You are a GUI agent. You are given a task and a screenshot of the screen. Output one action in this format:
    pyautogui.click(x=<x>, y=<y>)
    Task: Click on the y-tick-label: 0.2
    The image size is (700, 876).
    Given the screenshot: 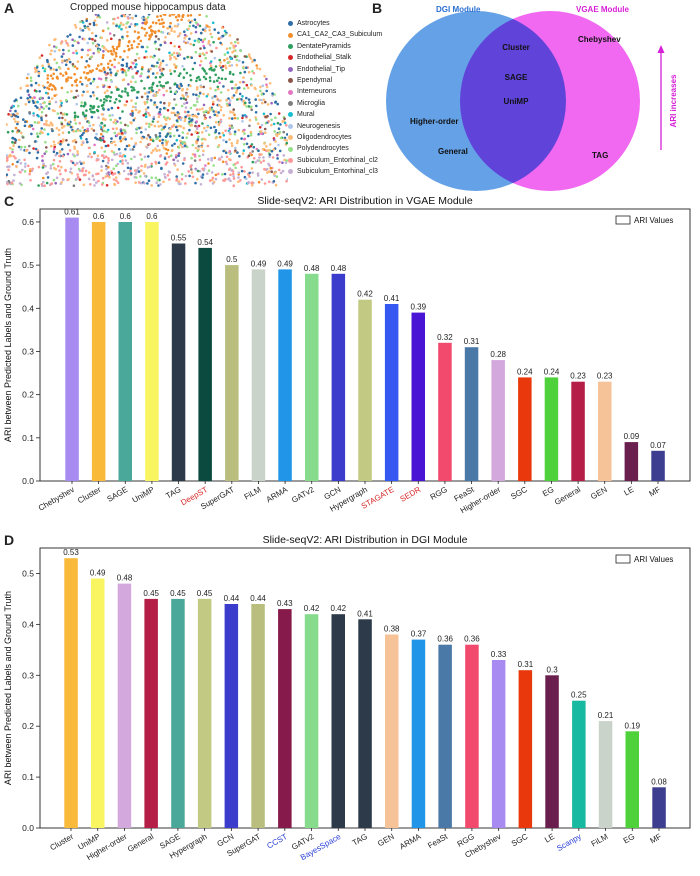 What is the action you would take?
    pyautogui.click(x=28, y=726)
    